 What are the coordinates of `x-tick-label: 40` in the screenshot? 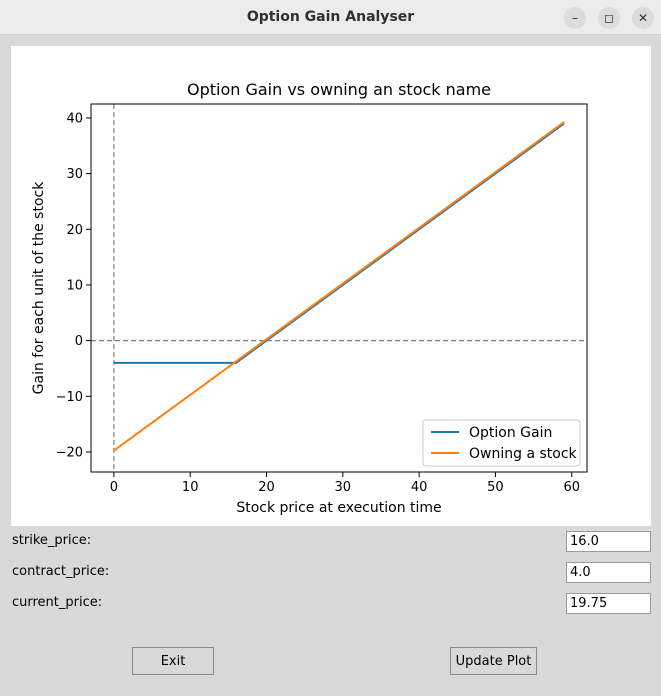 It's located at (419, 487).